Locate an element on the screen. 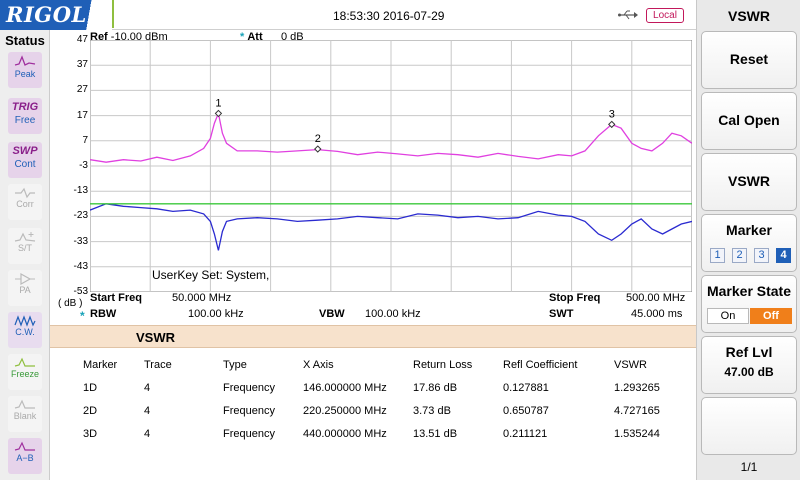 This screenshot has width=800, height=480. y-tick-label: -3 is located at coordinates (83, 165).